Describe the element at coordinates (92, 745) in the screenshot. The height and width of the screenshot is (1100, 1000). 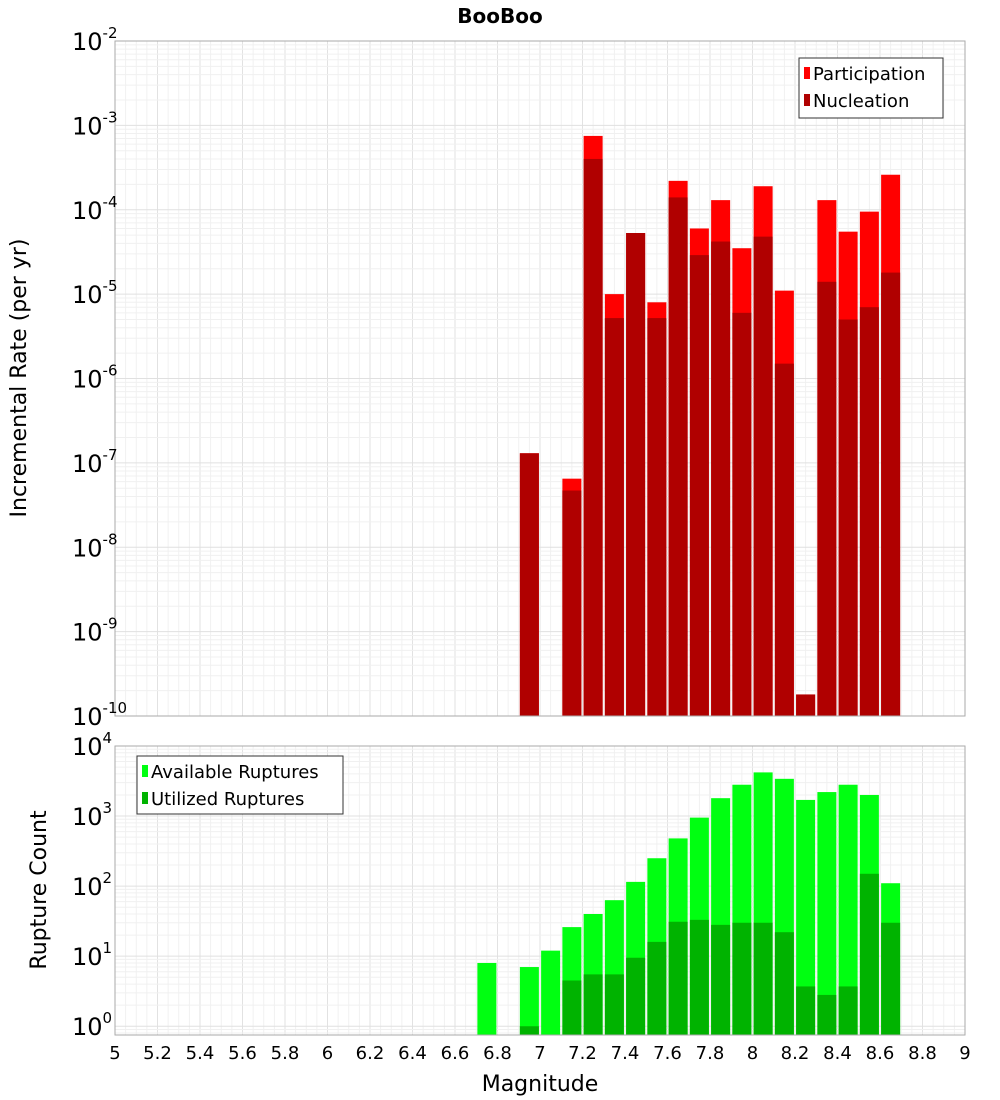
I see `y-tick-label: 10⁴` at that location.